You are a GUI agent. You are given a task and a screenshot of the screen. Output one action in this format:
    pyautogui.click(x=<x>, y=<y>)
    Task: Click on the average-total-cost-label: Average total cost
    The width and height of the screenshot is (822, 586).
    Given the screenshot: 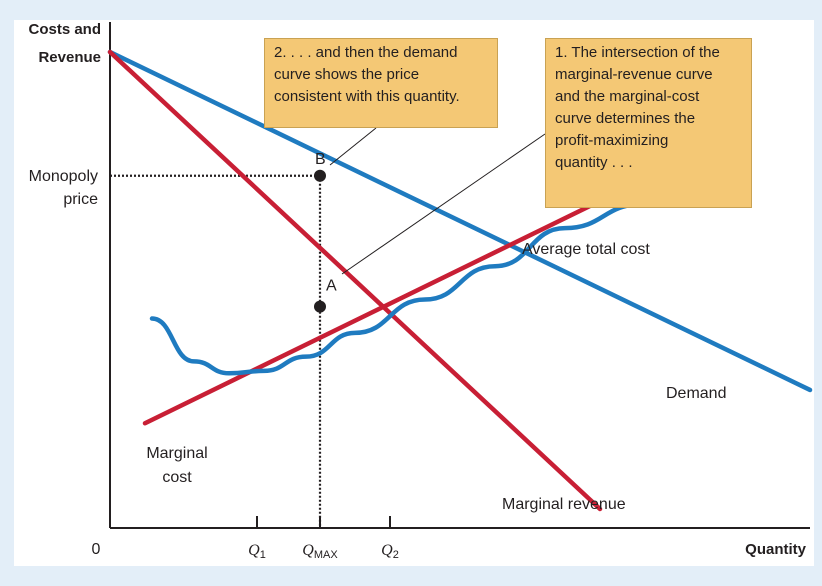 What is the action you would take?
    pyautogui.click(x=586, y=249)
    